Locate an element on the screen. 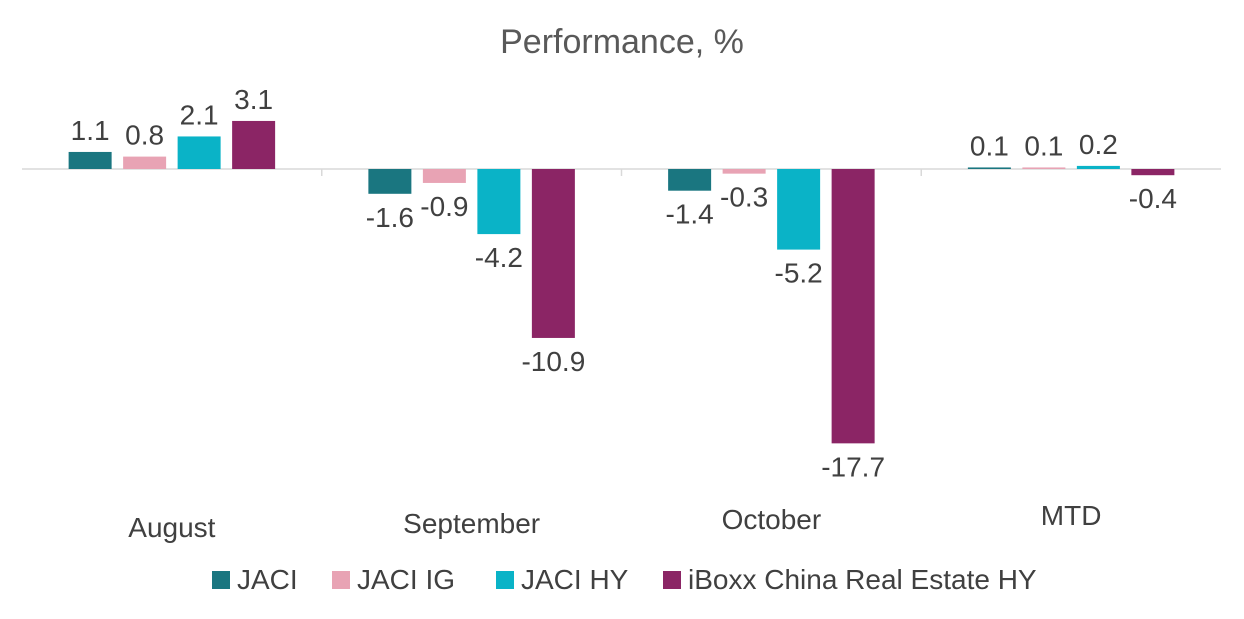  data-label-jaci-september: -1.6 is located at coordinates (390, 217).